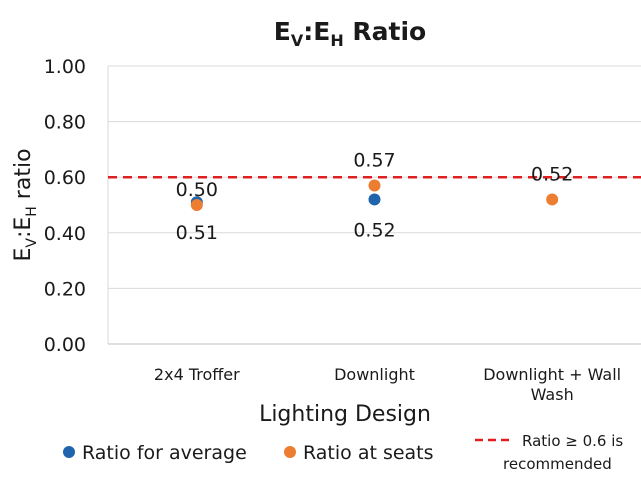 The height and width of the screenshot is (482, 641). What do you see at coordinates (65, 289) in the screenshot?
I see `y-tick-label: 0.20` at bounding box center [65, 289].